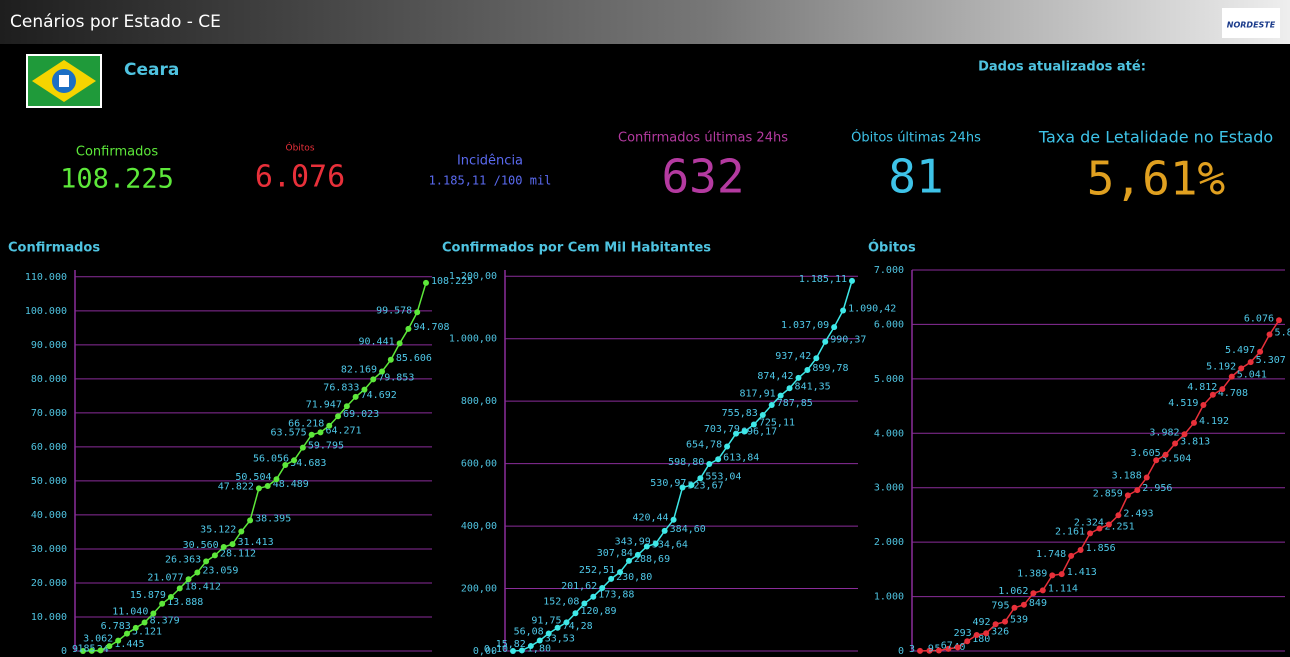  Describe the element at coordinates (560, 639) in the screenshot. I see `data-label: 33,53` at that location.